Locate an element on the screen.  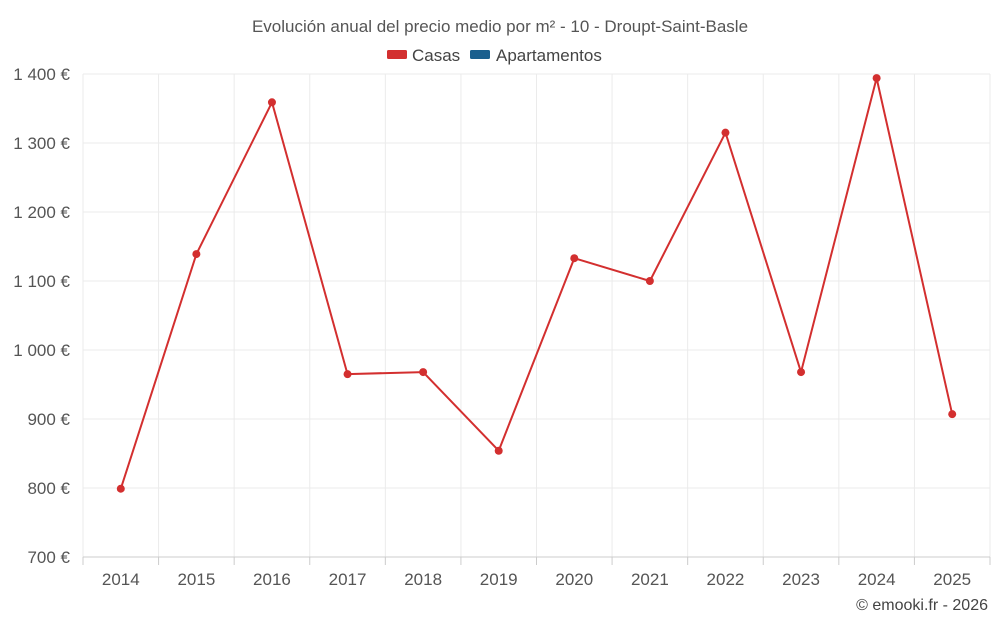
y-tick-label: 700 € is located at coordinates (48, 557).